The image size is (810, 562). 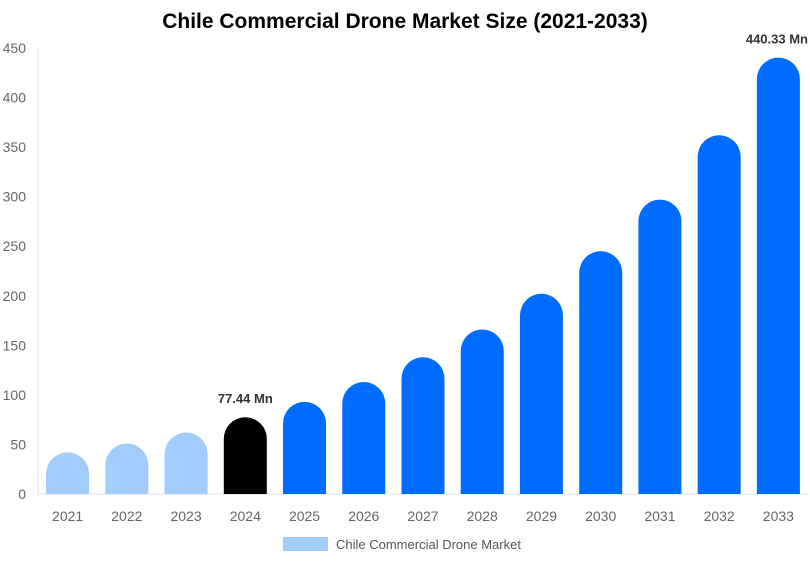 I want to click on legend: Chile Commercial Drone Market, so click(x=402, y=544).